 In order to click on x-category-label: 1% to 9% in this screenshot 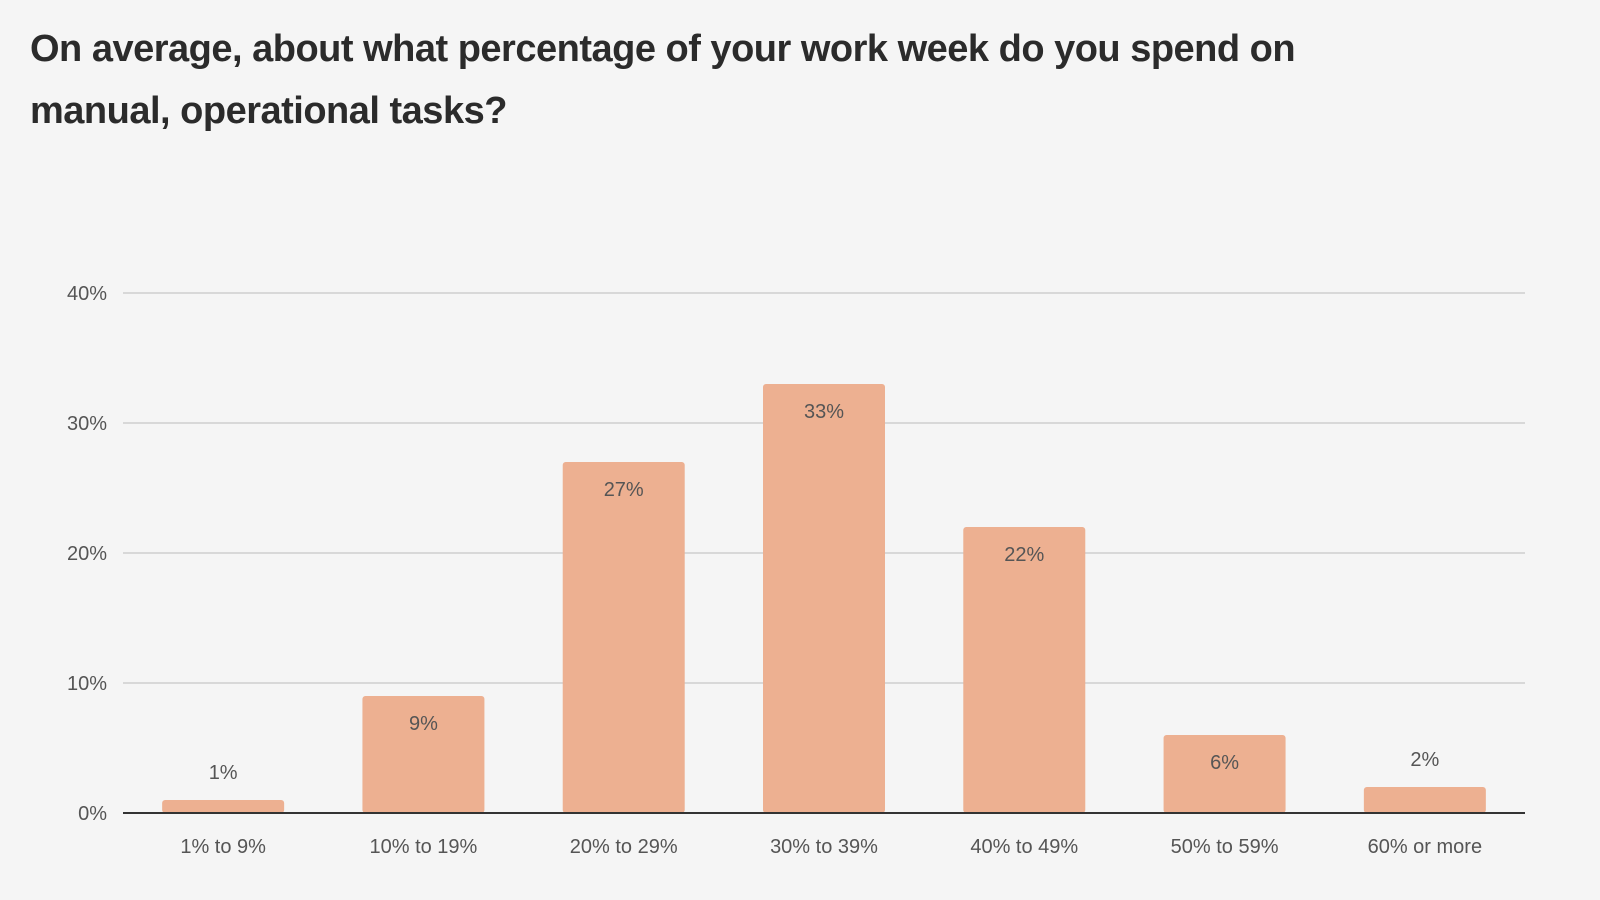, I will do `click(223, 847)`.